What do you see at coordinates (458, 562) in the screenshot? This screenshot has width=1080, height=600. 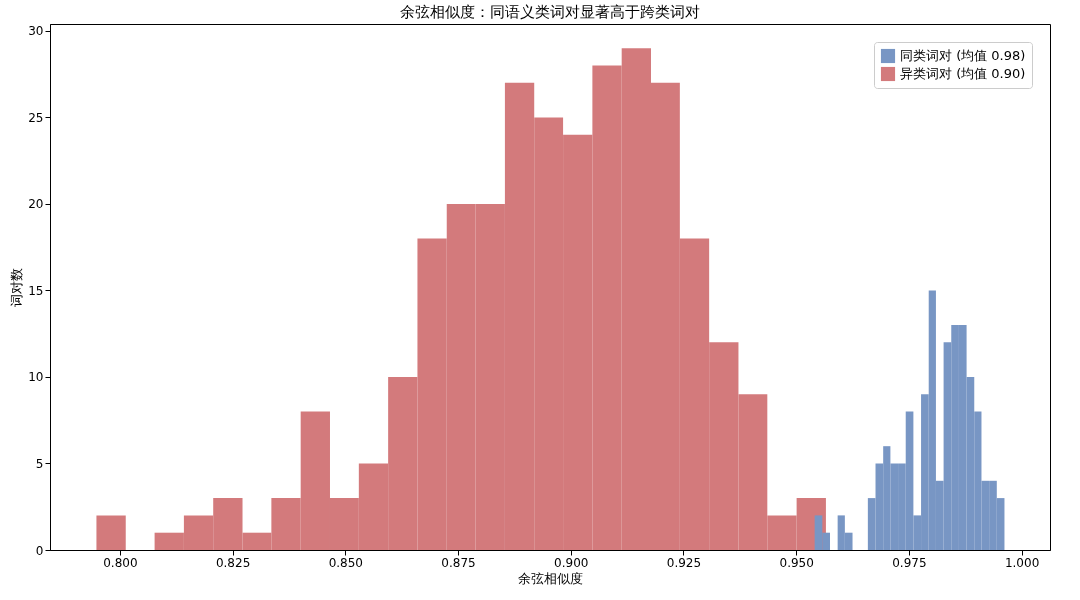 I see `x-tick-label: 0.875` at bounding box center [458, 562].